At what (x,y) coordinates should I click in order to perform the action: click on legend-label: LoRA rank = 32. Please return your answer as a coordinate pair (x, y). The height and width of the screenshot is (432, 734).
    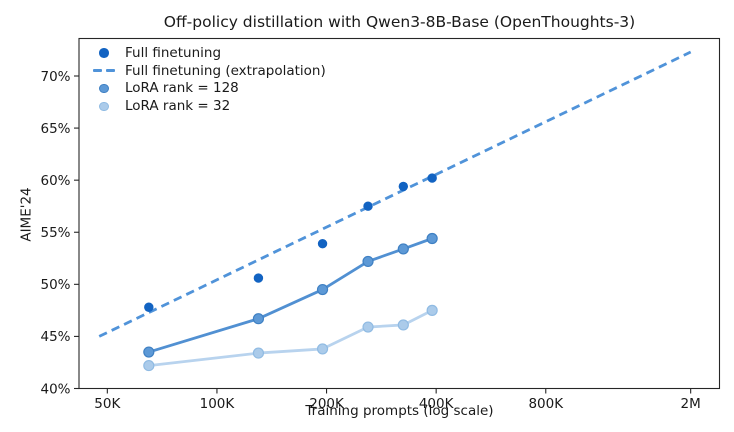
    Looking at the image, I should click on (178, 106).